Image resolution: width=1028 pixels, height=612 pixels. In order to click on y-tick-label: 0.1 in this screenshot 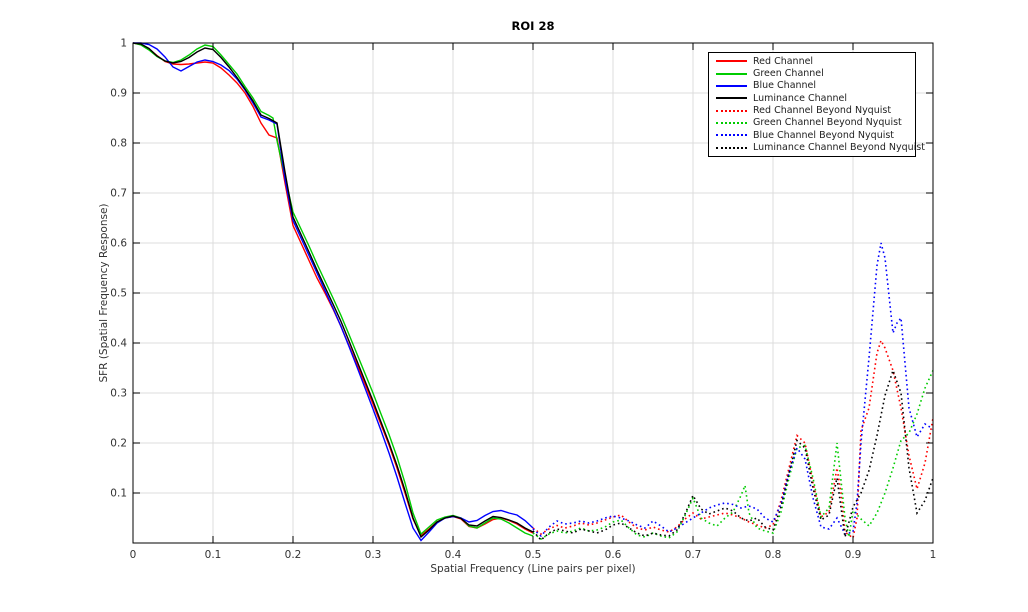, I will do `click(118, 494)`.